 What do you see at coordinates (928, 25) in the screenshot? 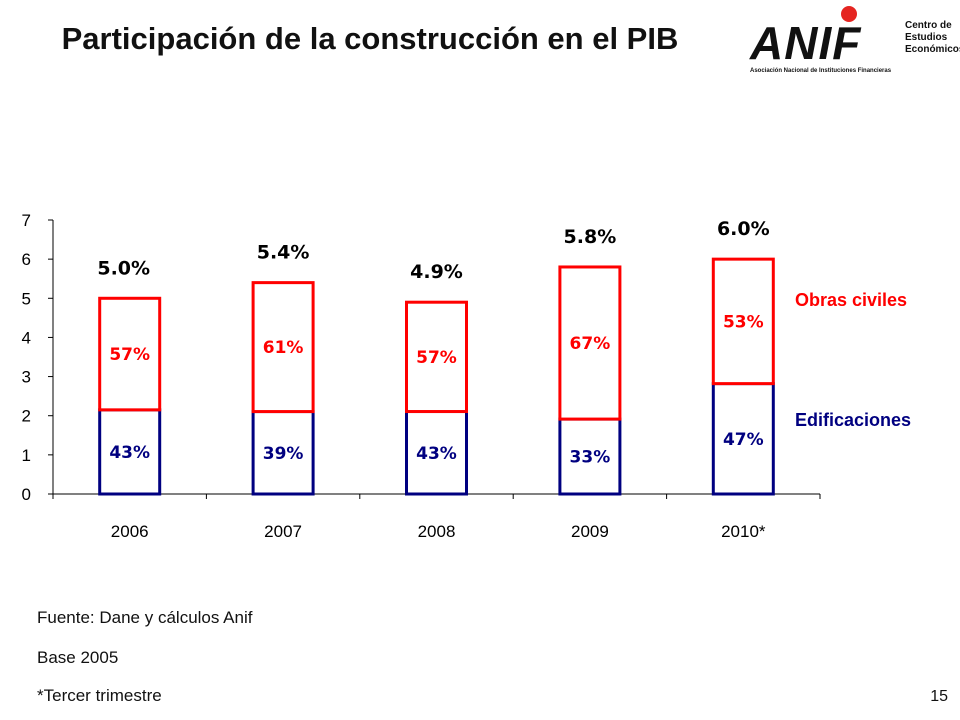
I see `logo-center-line: Centro de` at bounding box center [928, 25].